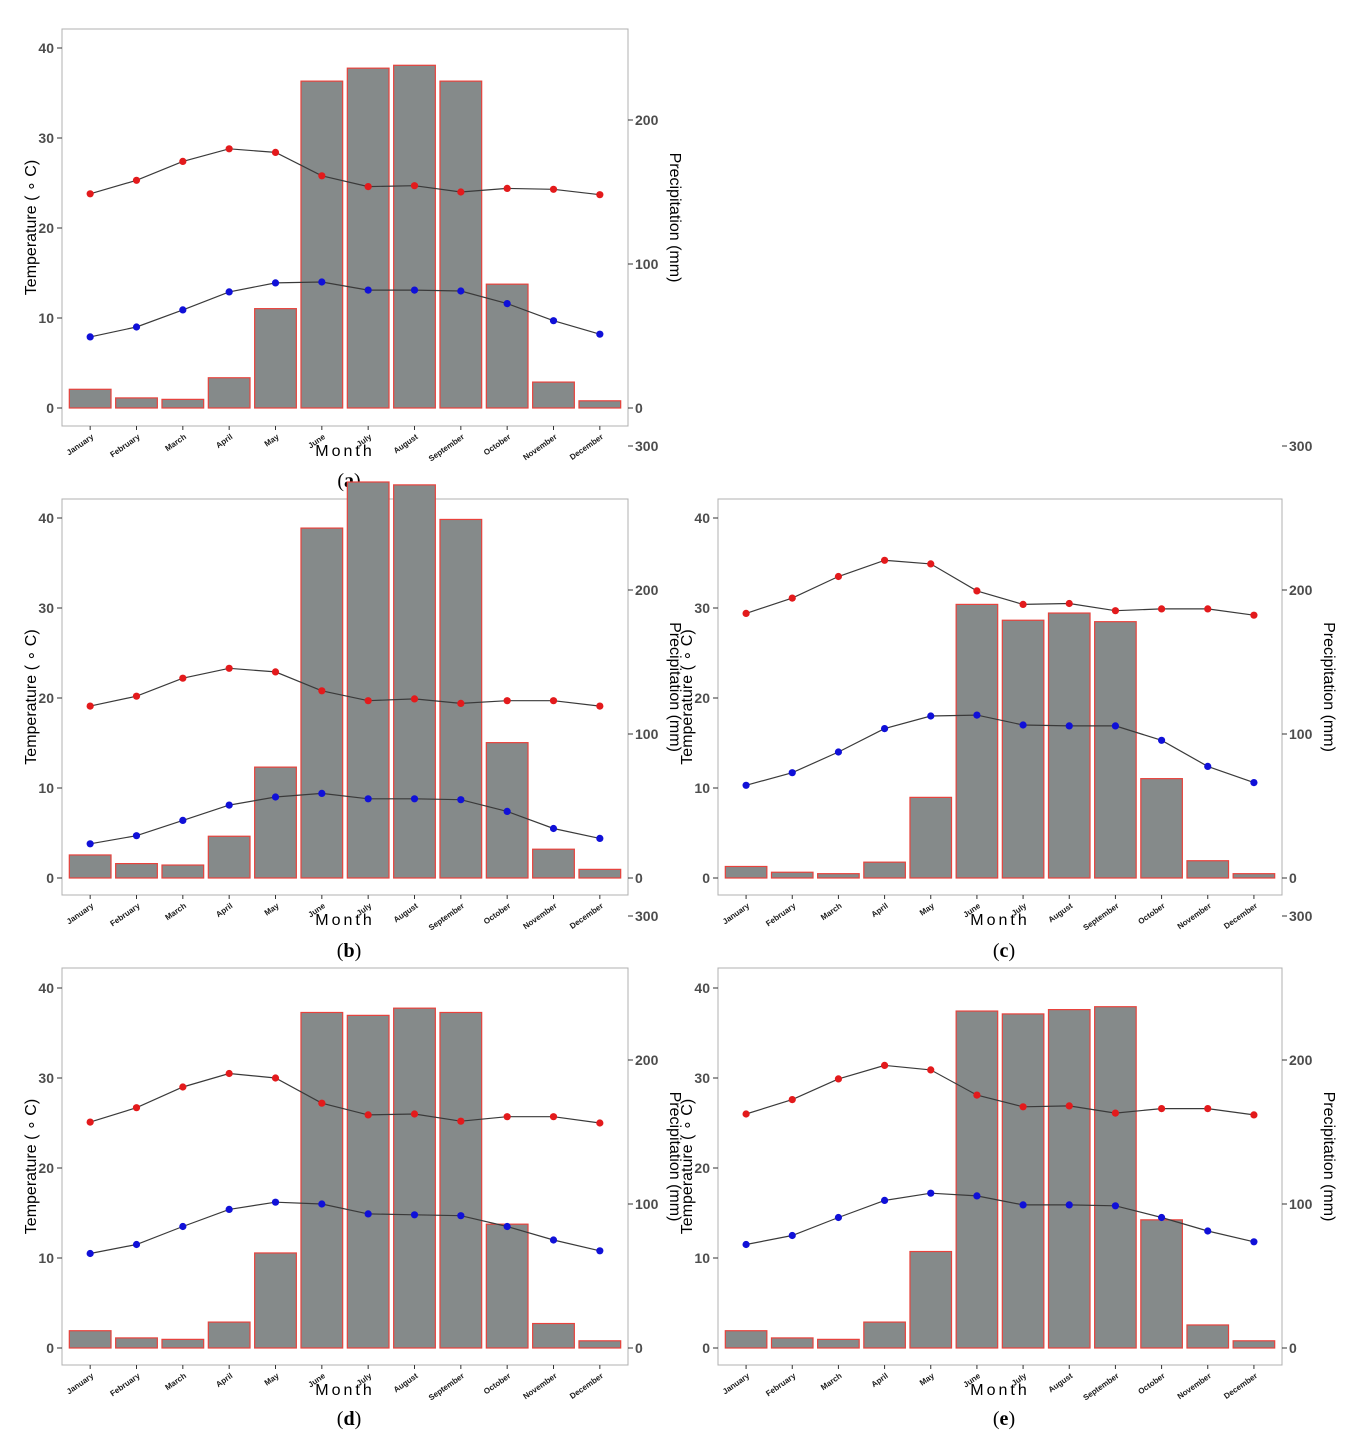 Image resolution: width=1354 pixels, height=1448 pixels. Describe the element at coordinates (349, 1419) in the screenshot. I see `panel-caption: (d)` at that location.